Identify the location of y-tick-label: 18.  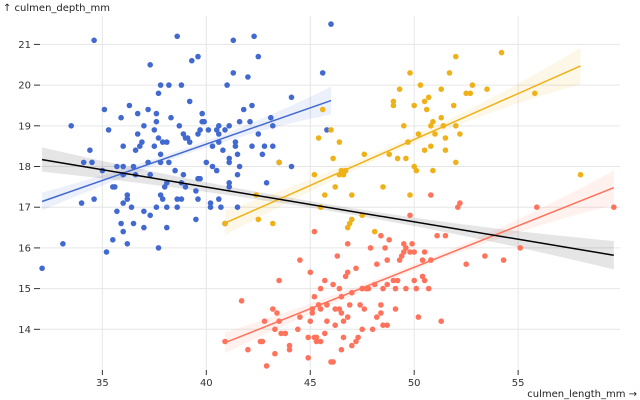
(24, 167).